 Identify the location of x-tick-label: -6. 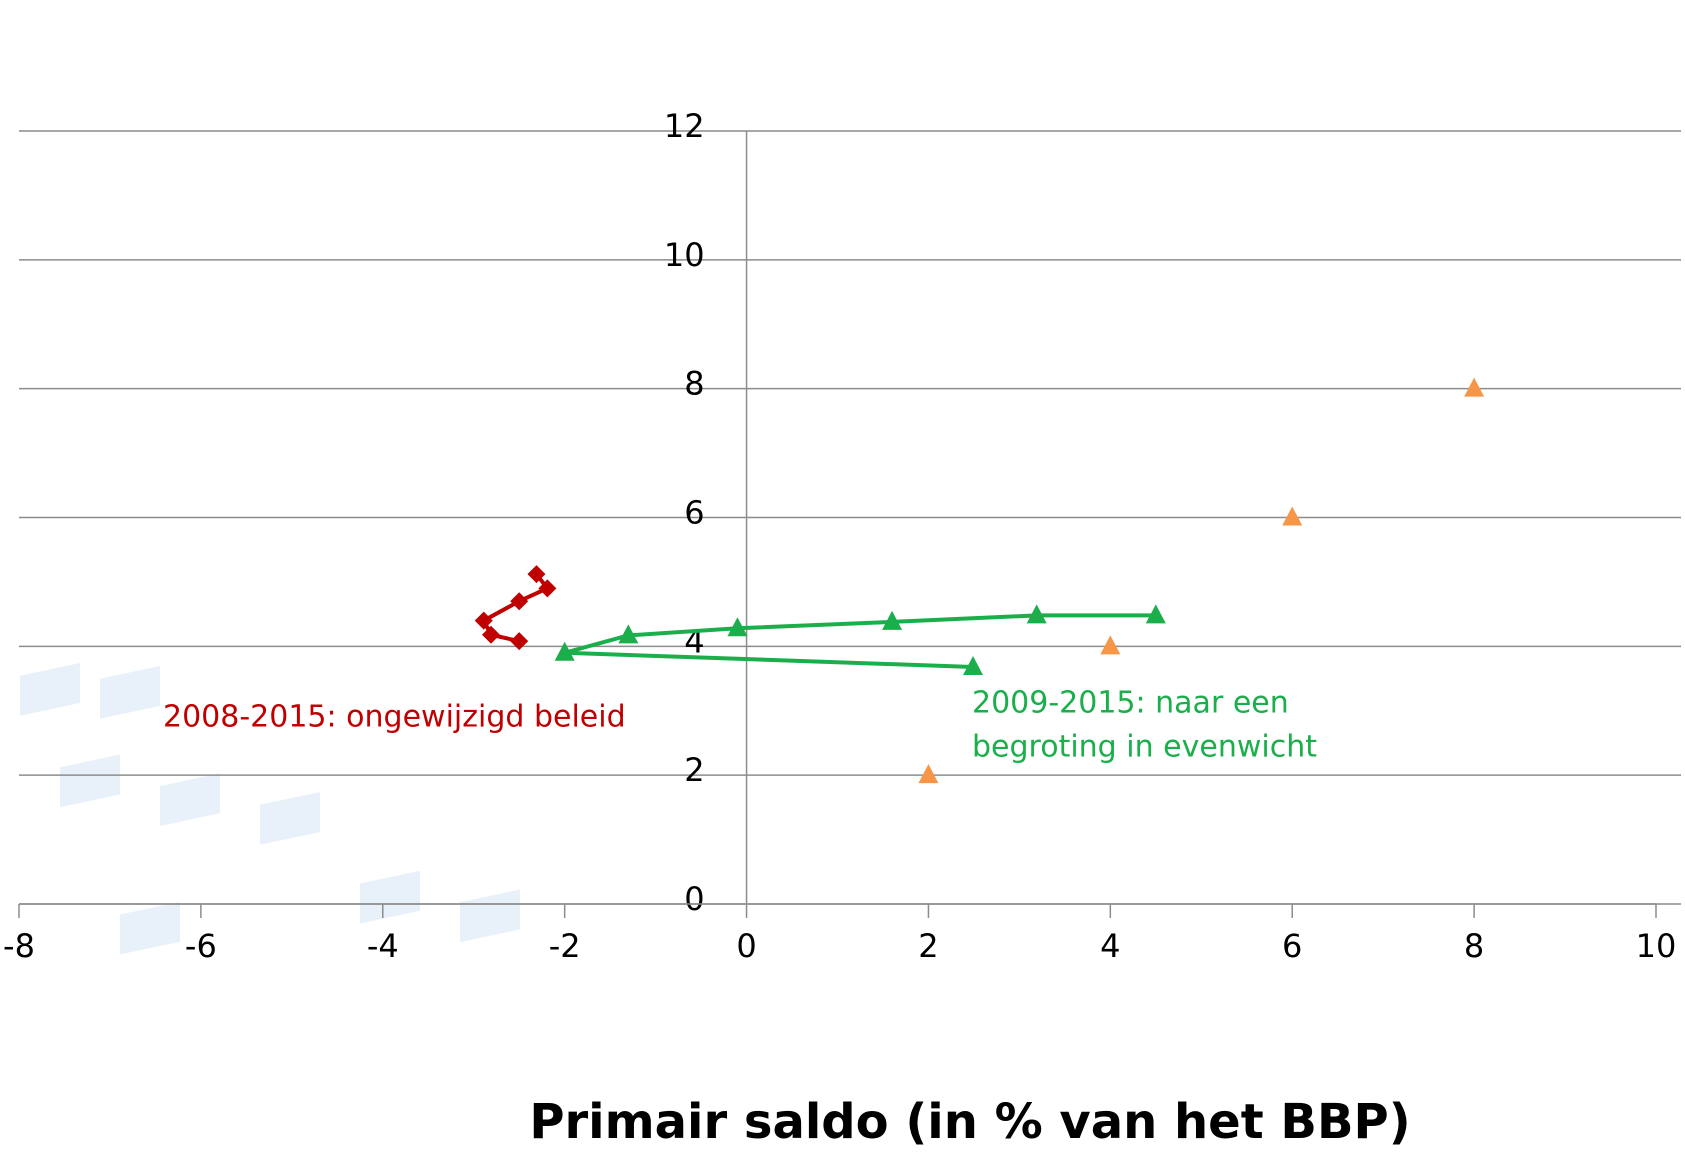
(201, 946).